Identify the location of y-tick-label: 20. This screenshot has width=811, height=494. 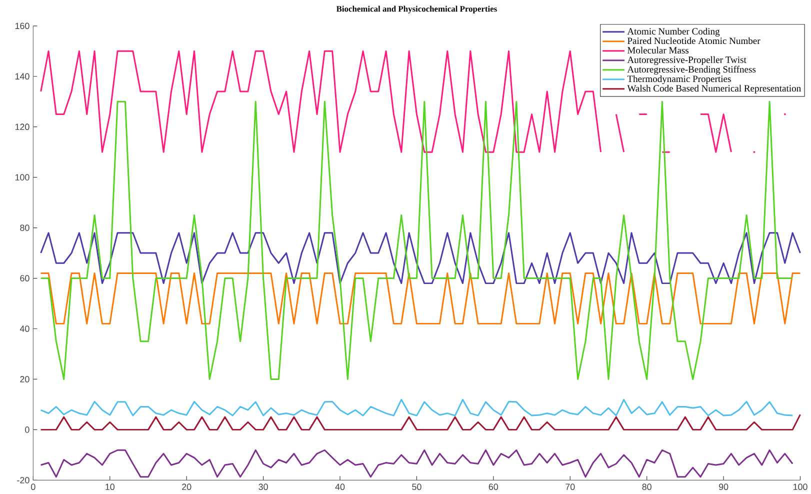
(25, 379).